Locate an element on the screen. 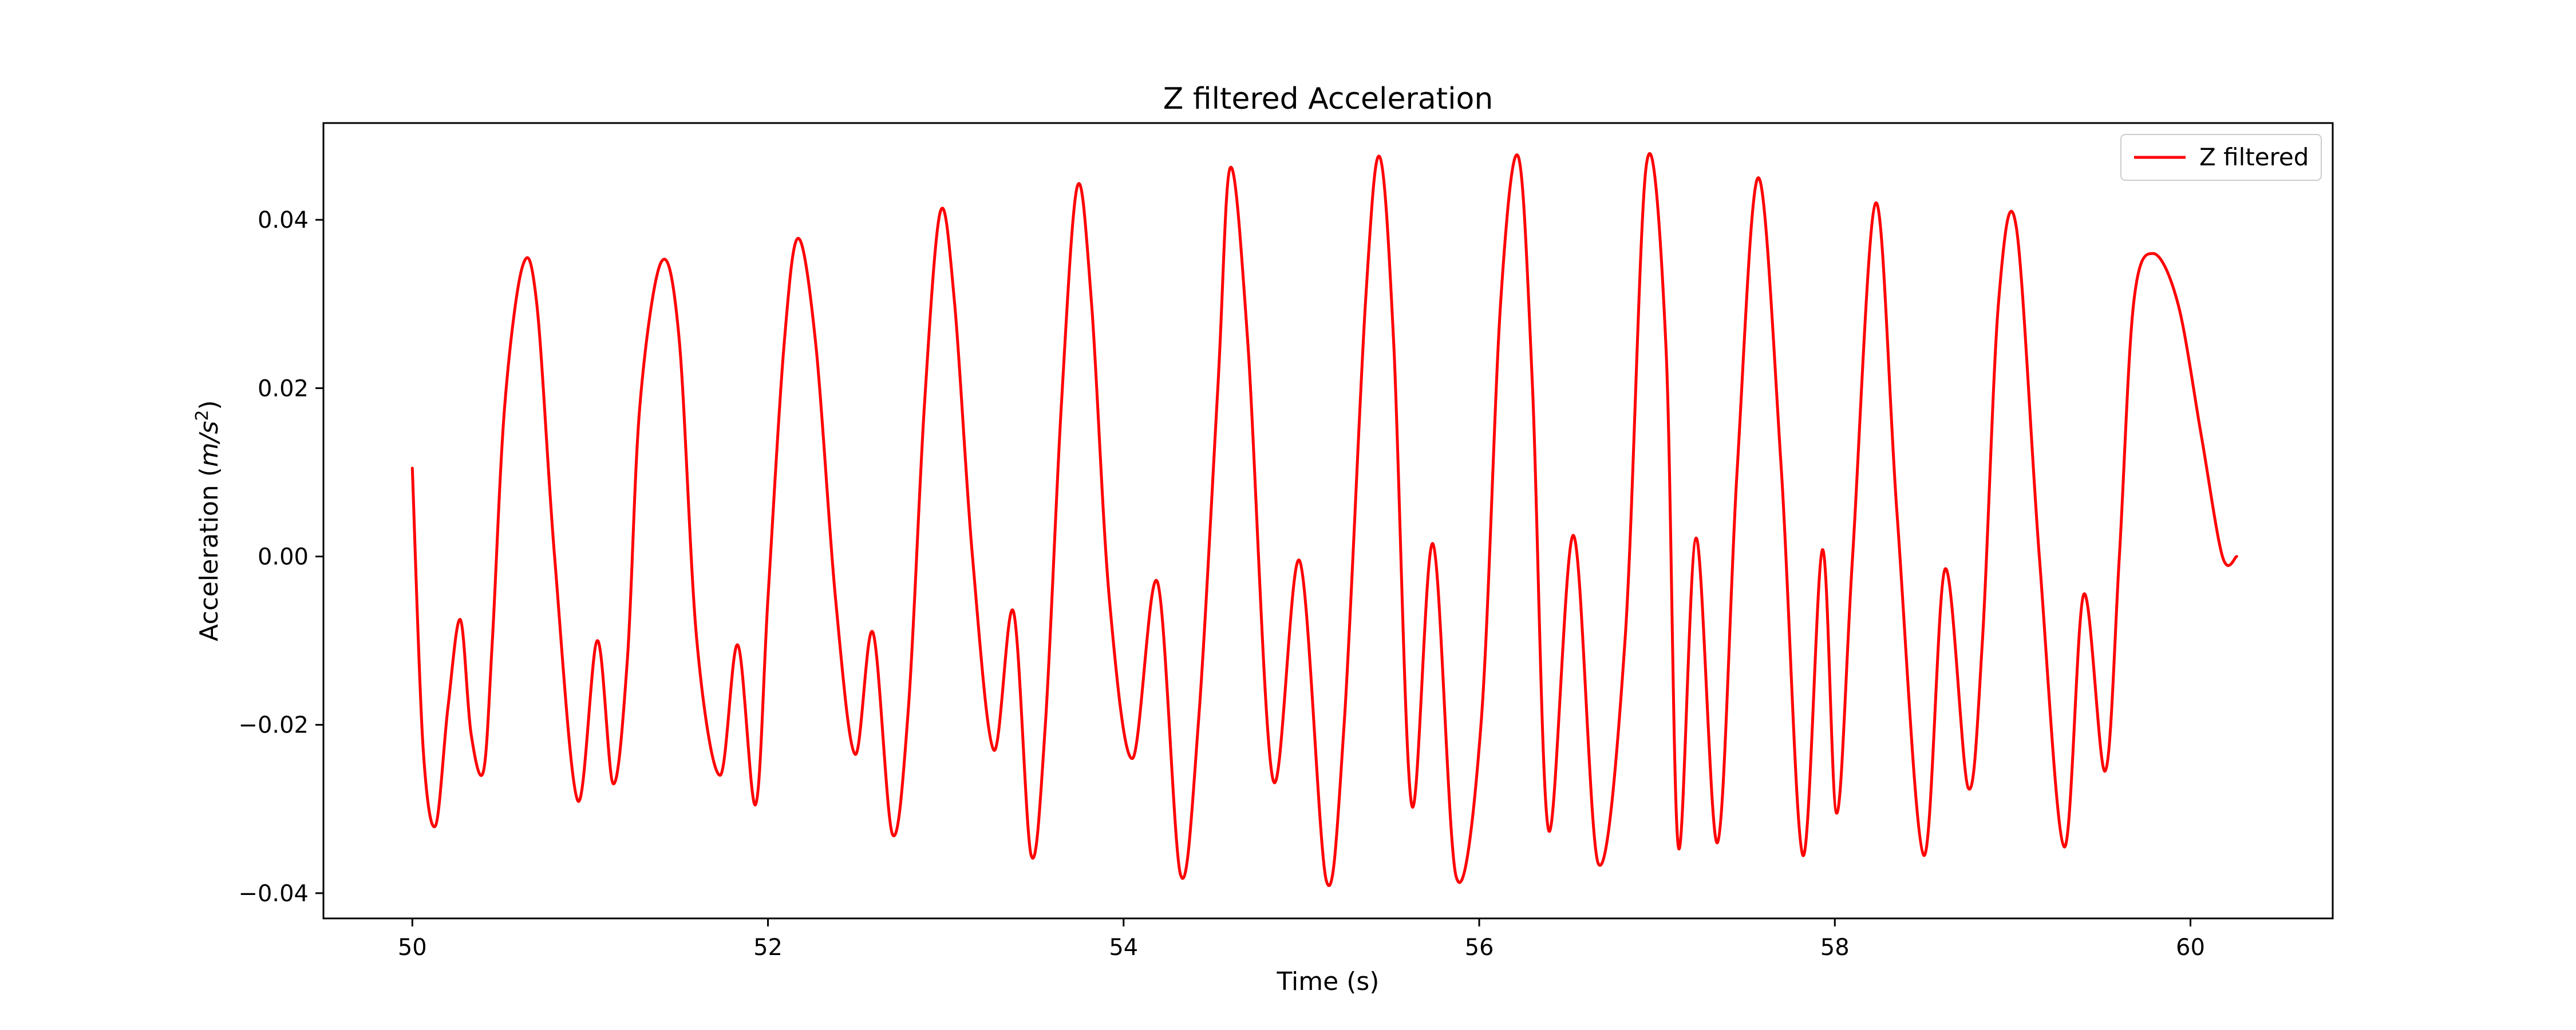  legend: Z filtered is located at coordinates (2221, 157).